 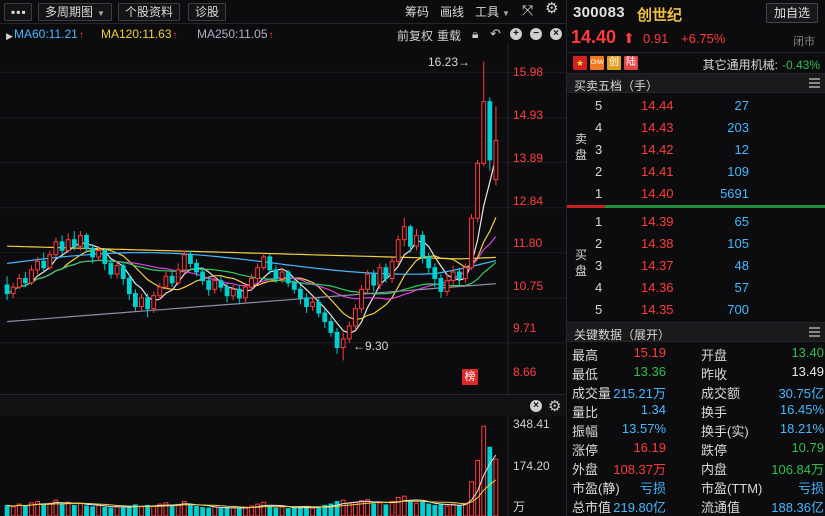 I want to click on undo-icon: ↶, so click(x=495, y=33).